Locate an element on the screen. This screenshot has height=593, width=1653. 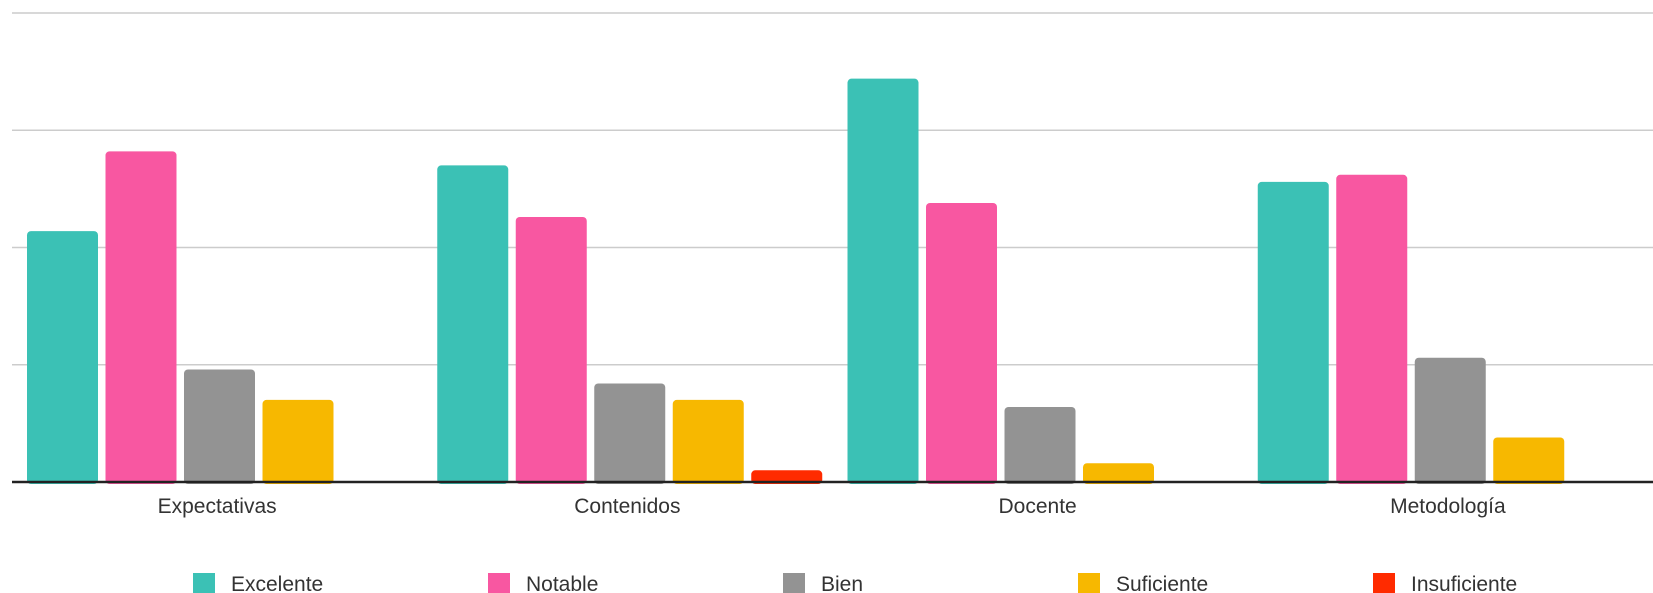
bar-contenidos-excelente is located at coordinates (473, 325).